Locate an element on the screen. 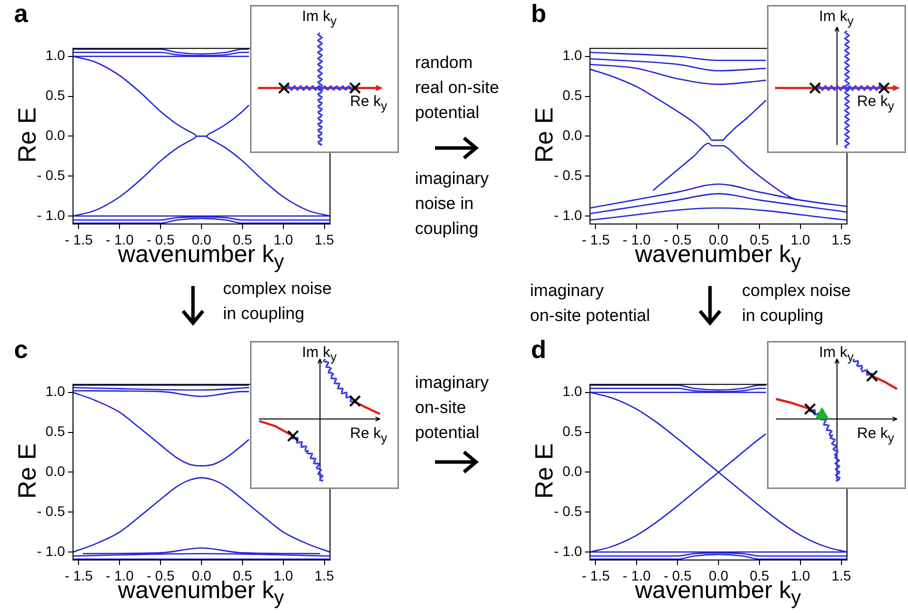 The image size is (908, 613). chart-title: a is located at coordinates (21, 14).